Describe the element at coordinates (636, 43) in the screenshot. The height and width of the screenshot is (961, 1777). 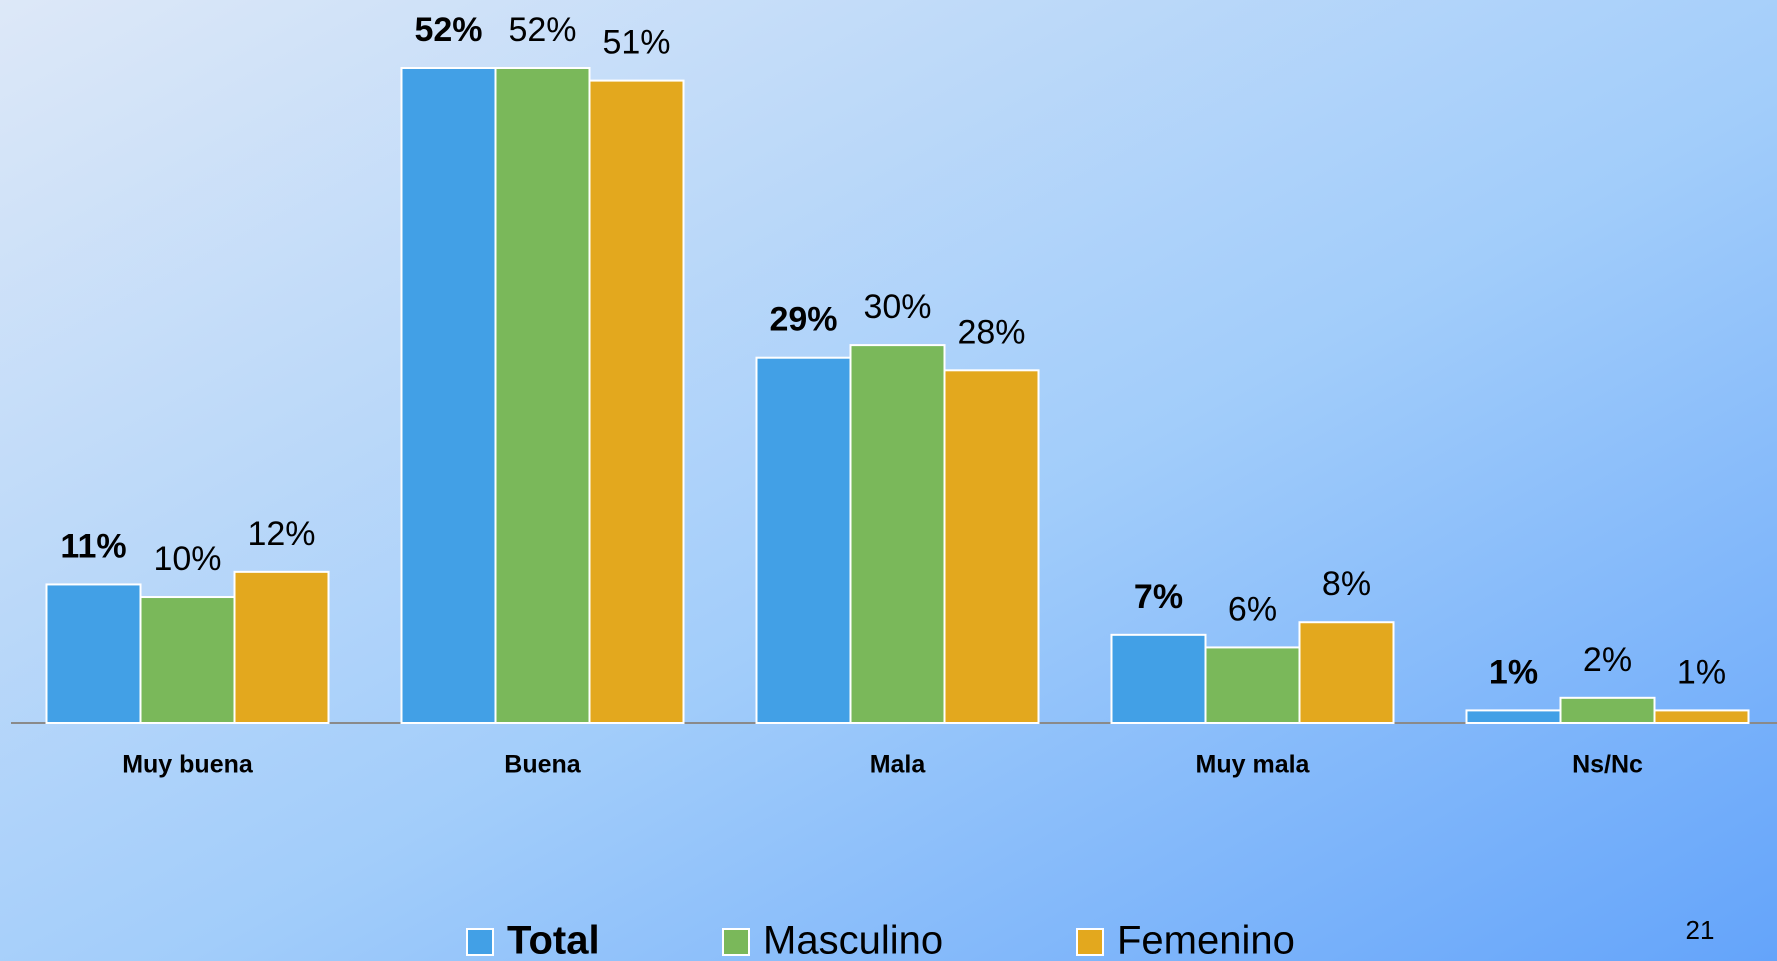
I see `value-label: 51%` at that location.